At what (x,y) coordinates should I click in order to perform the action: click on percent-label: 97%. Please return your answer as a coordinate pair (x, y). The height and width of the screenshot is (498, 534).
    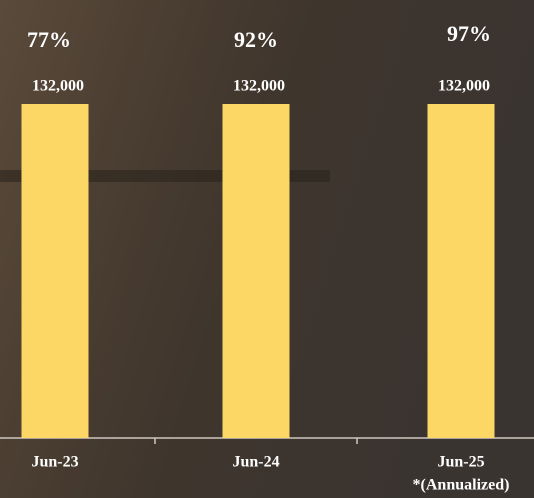
    Looking at the image, I should click on (469, 33).